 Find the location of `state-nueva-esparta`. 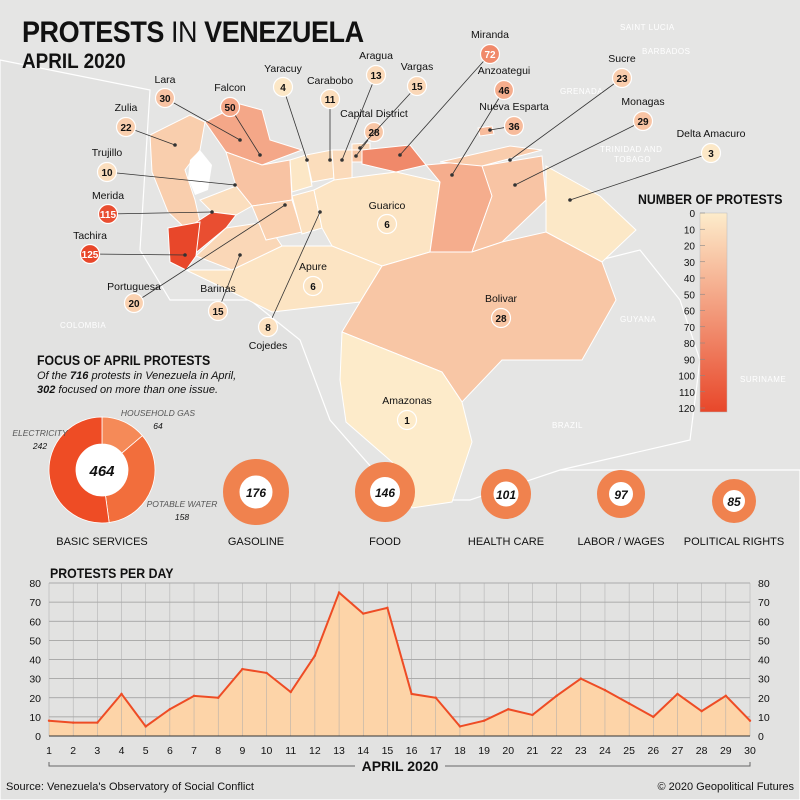

state-nueva-esparta is located at coordinates (486, 131).